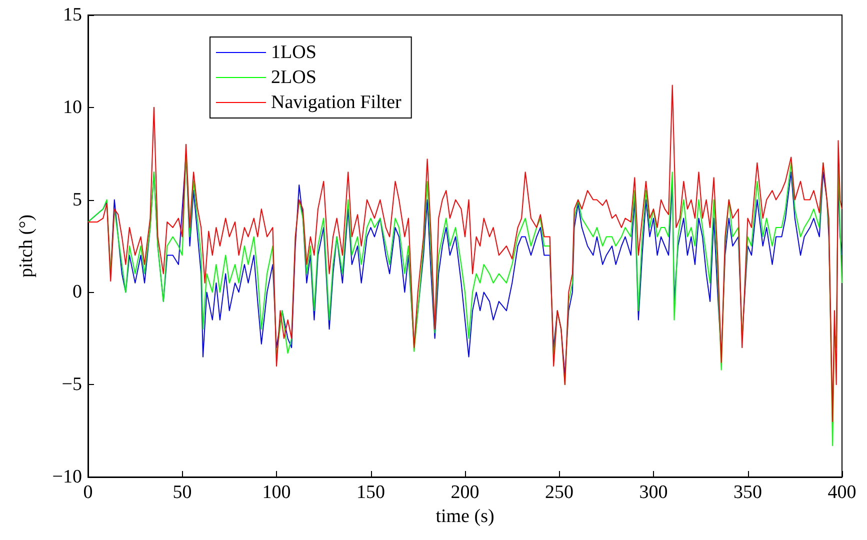 This screenshot has height=540, width=867. I want to click on x-tick-label: 200, so click(465, 492).